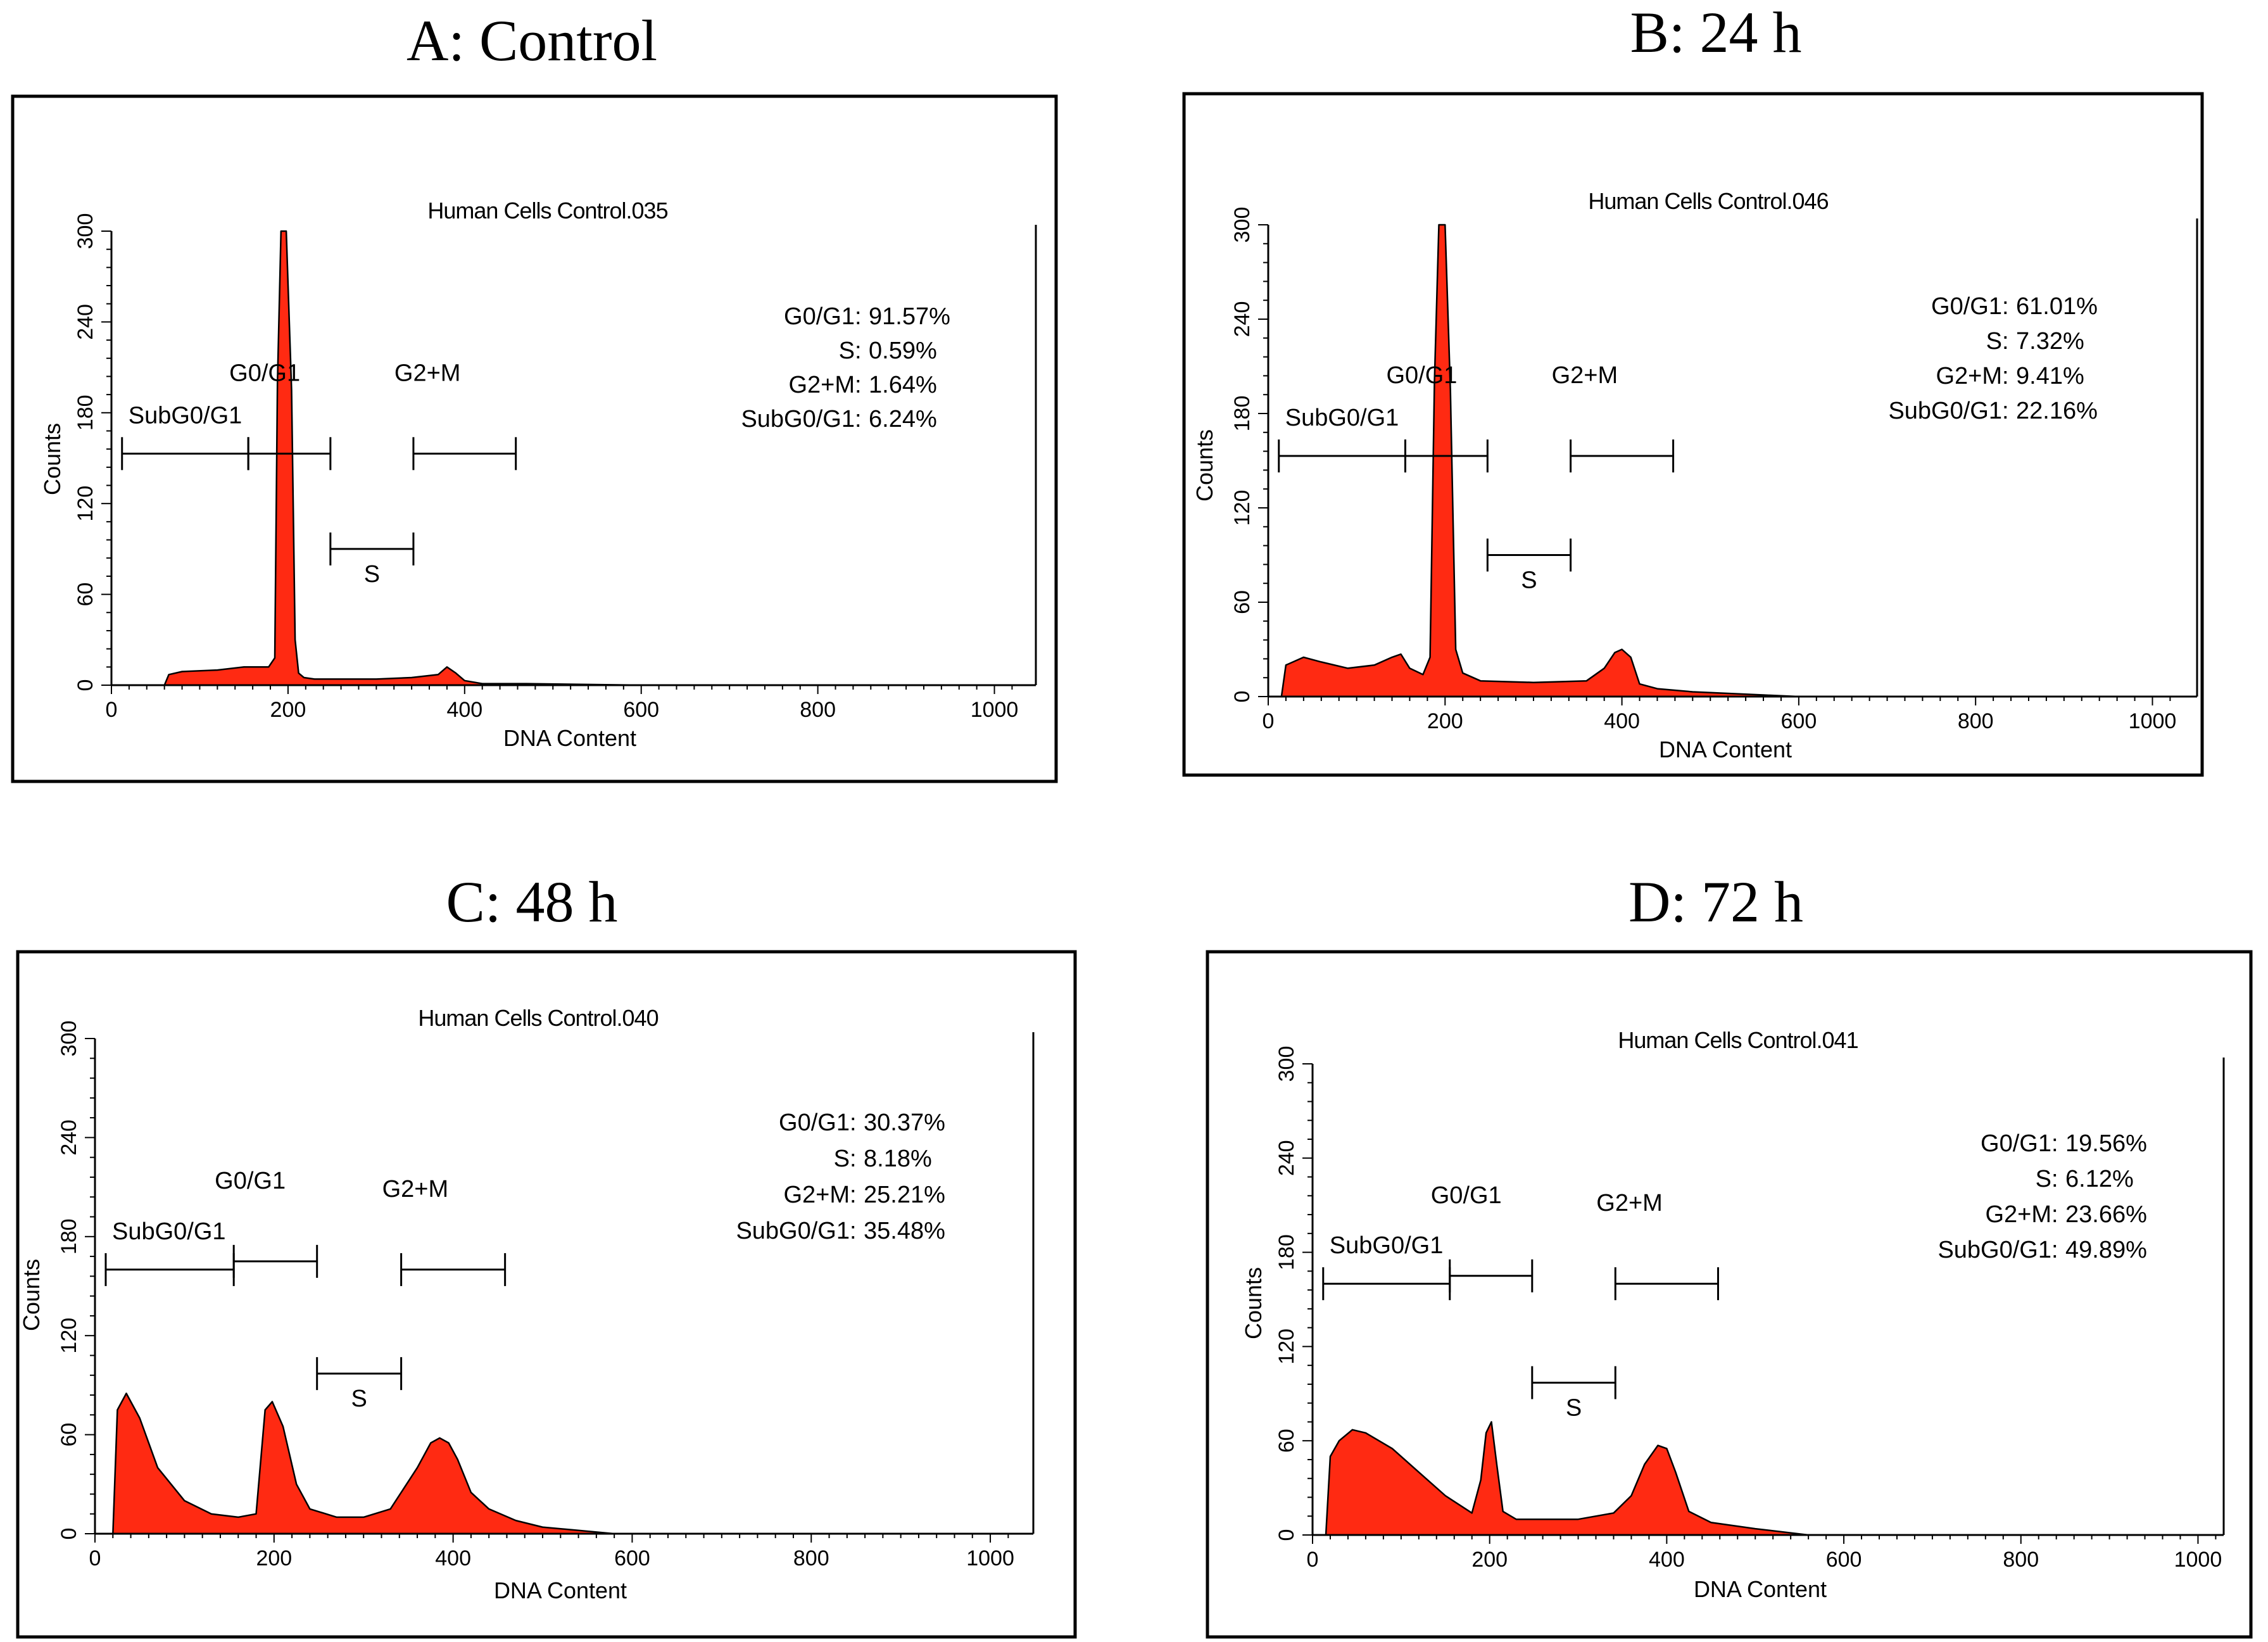 The image size is (2268, 1642). What do you see at coordinates (909, 316) in the screenshot?
I see `stat-value: 91.57%` at bounding box center [909, 316].